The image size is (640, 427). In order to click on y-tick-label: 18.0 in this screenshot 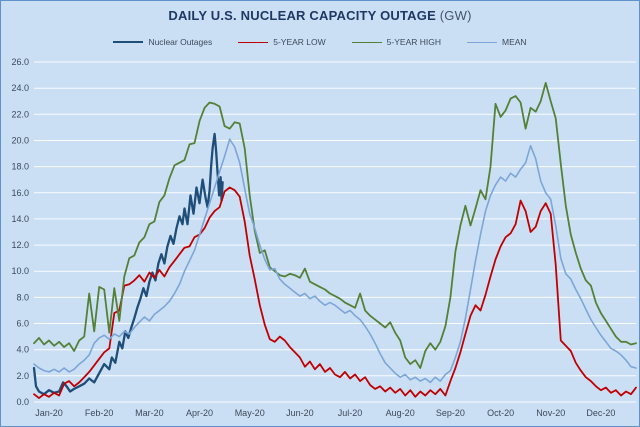, I will do `click(20, 167)`.